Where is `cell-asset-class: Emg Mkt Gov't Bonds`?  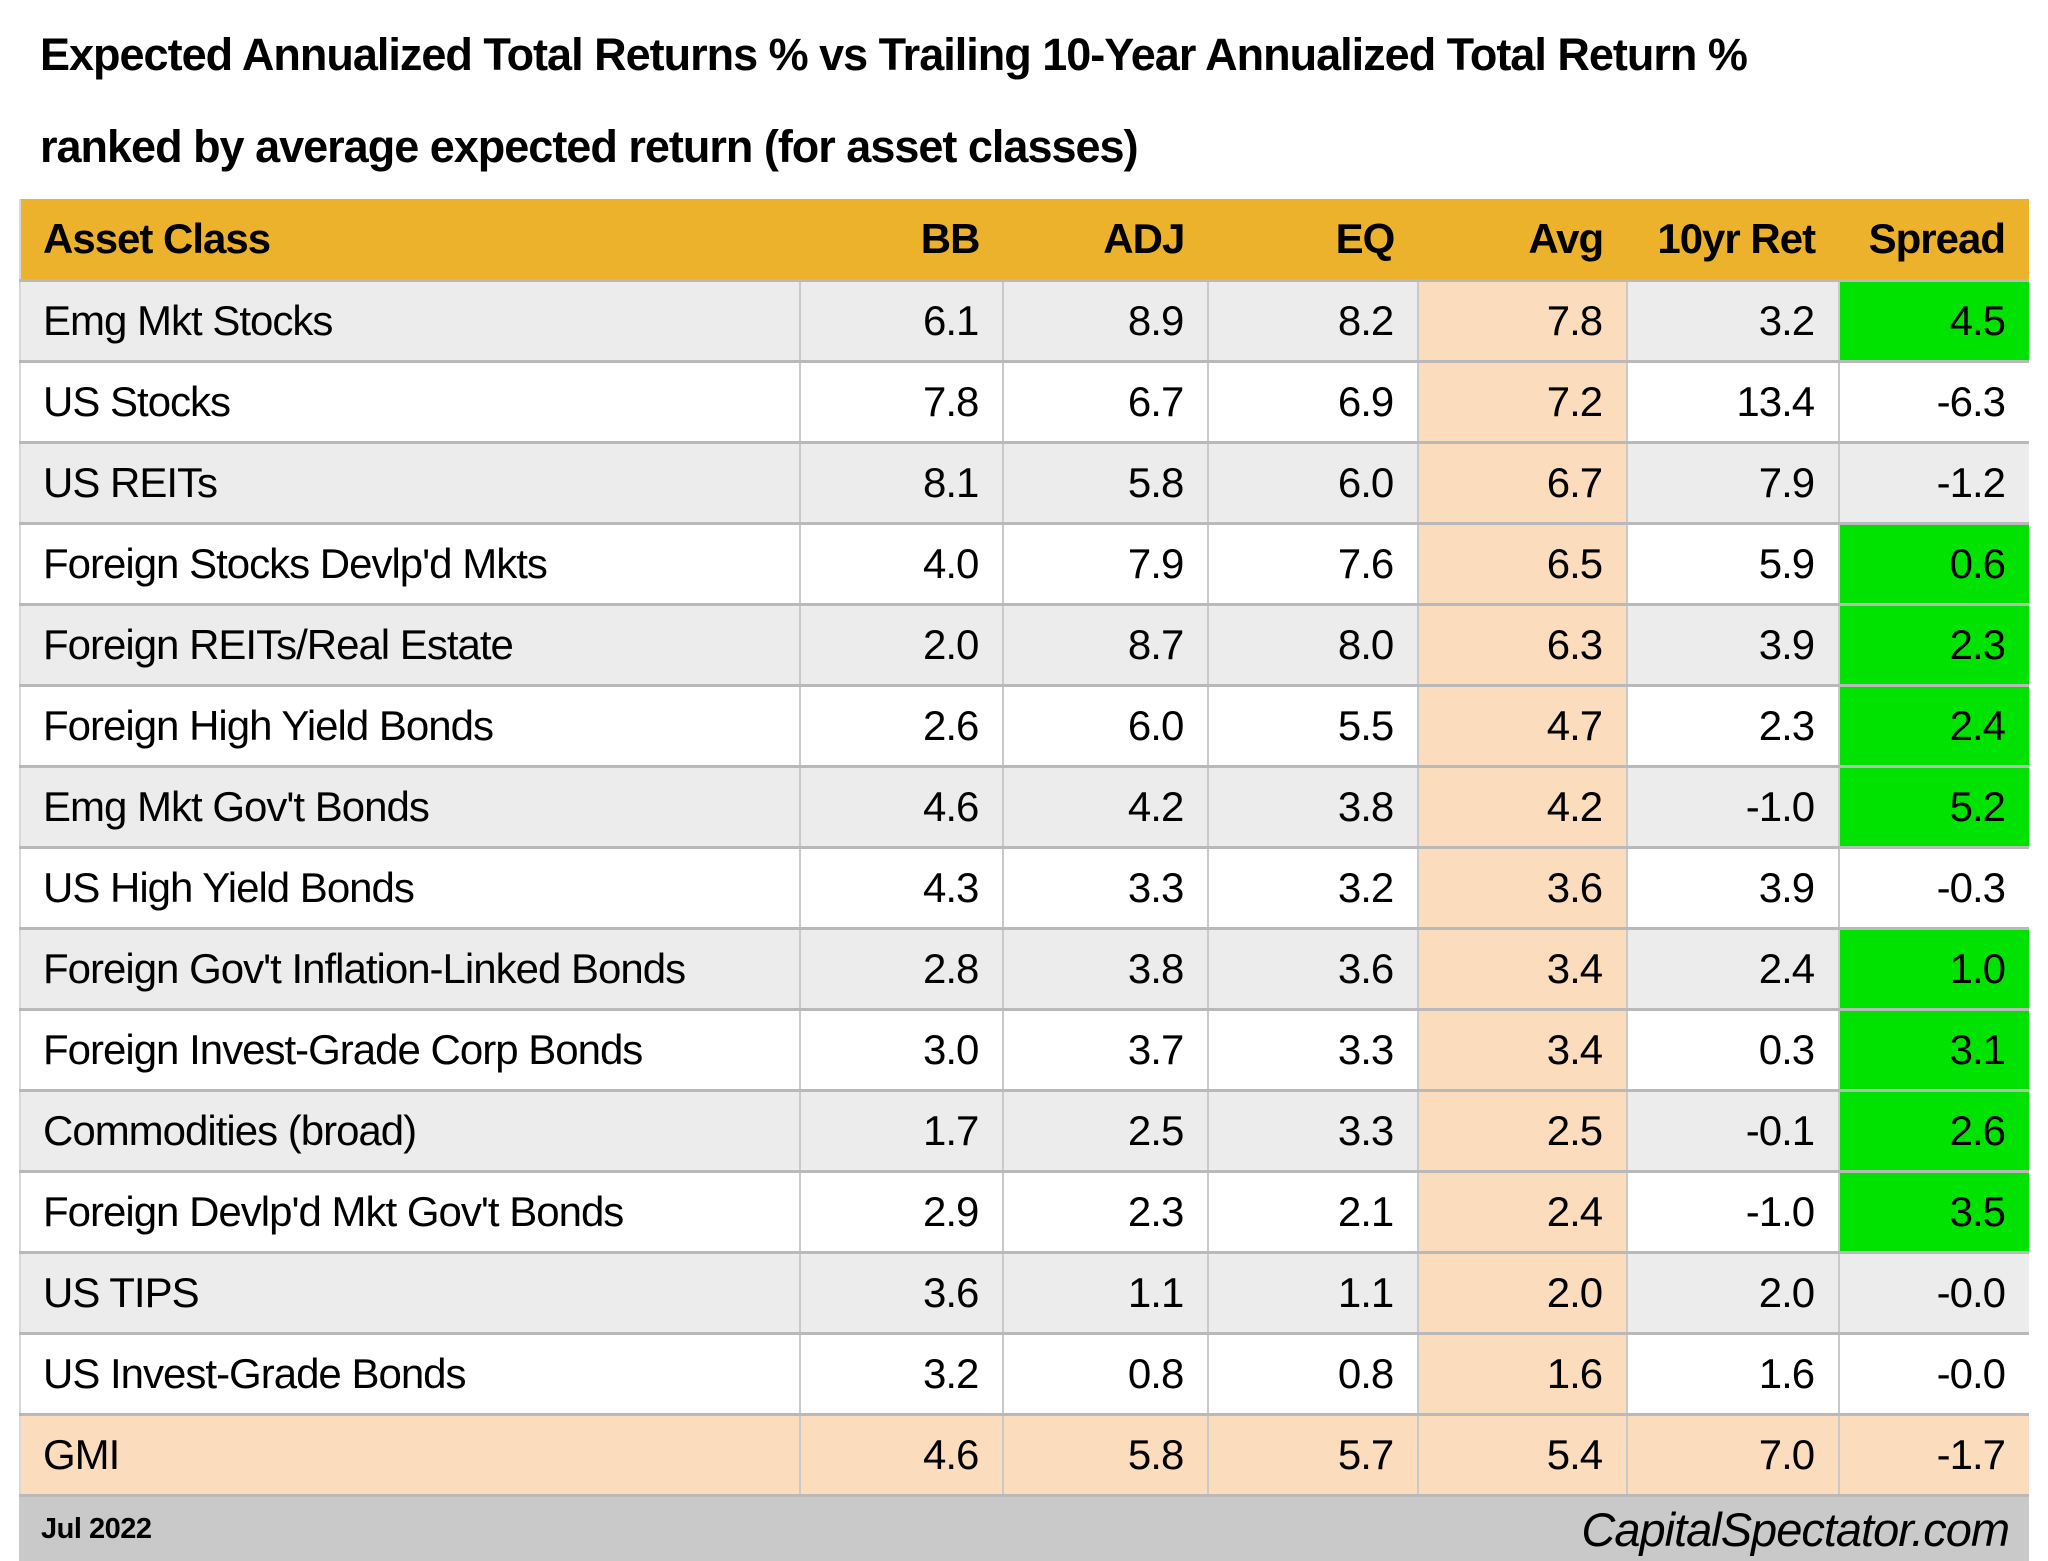
cell-asset-class: Emg Mkt Gov't Bonds is located at coordinates (410, 806).